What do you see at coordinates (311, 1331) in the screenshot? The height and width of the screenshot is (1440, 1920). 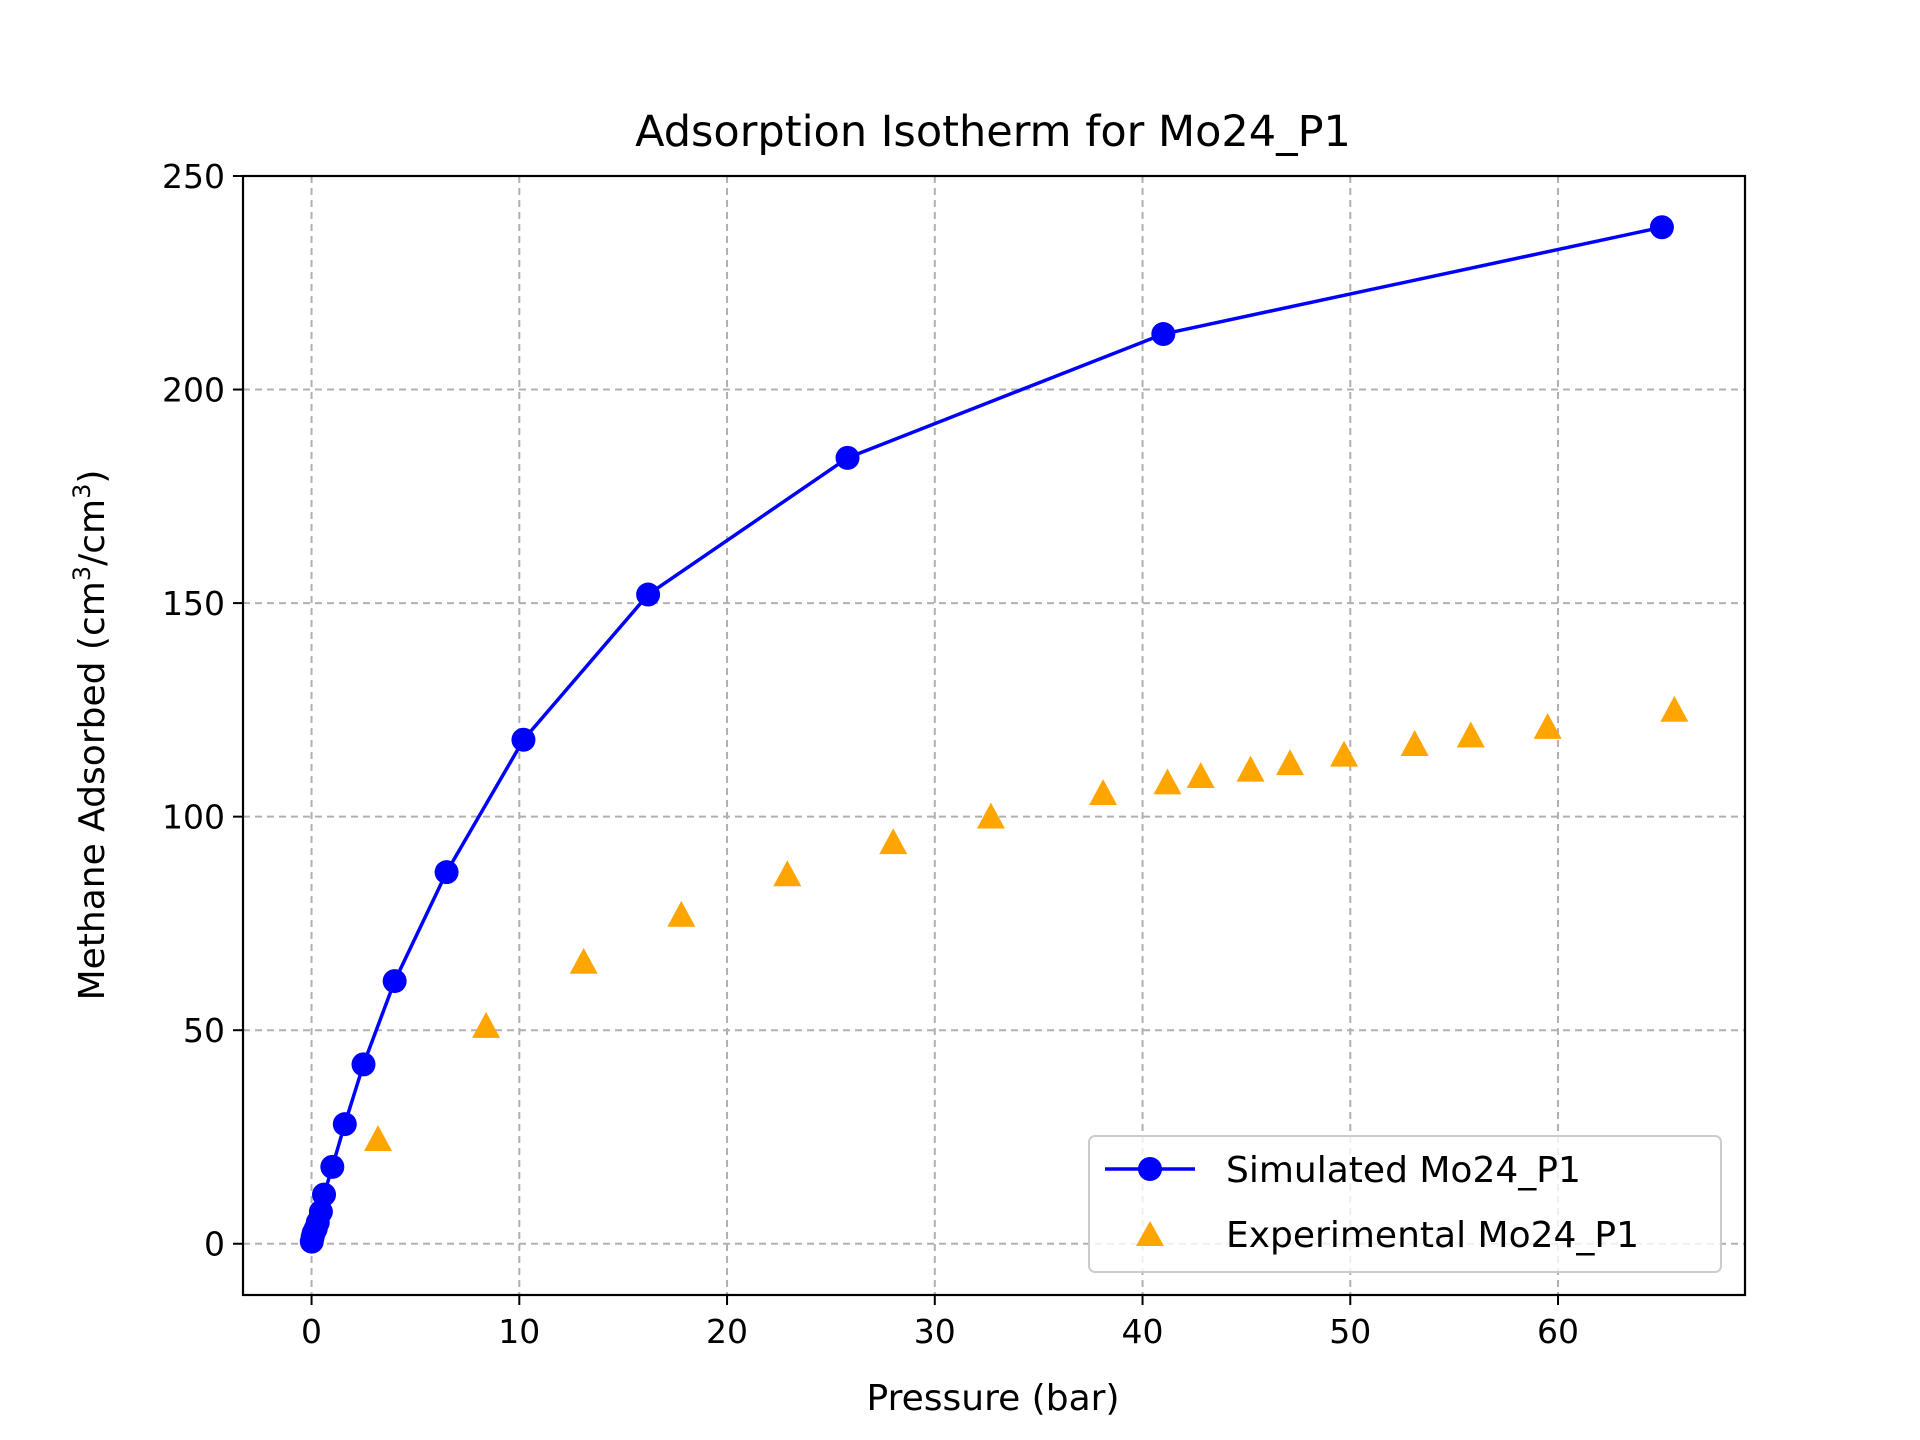 I see `x-tick-label: 0` at bounding box center [311, 1331].